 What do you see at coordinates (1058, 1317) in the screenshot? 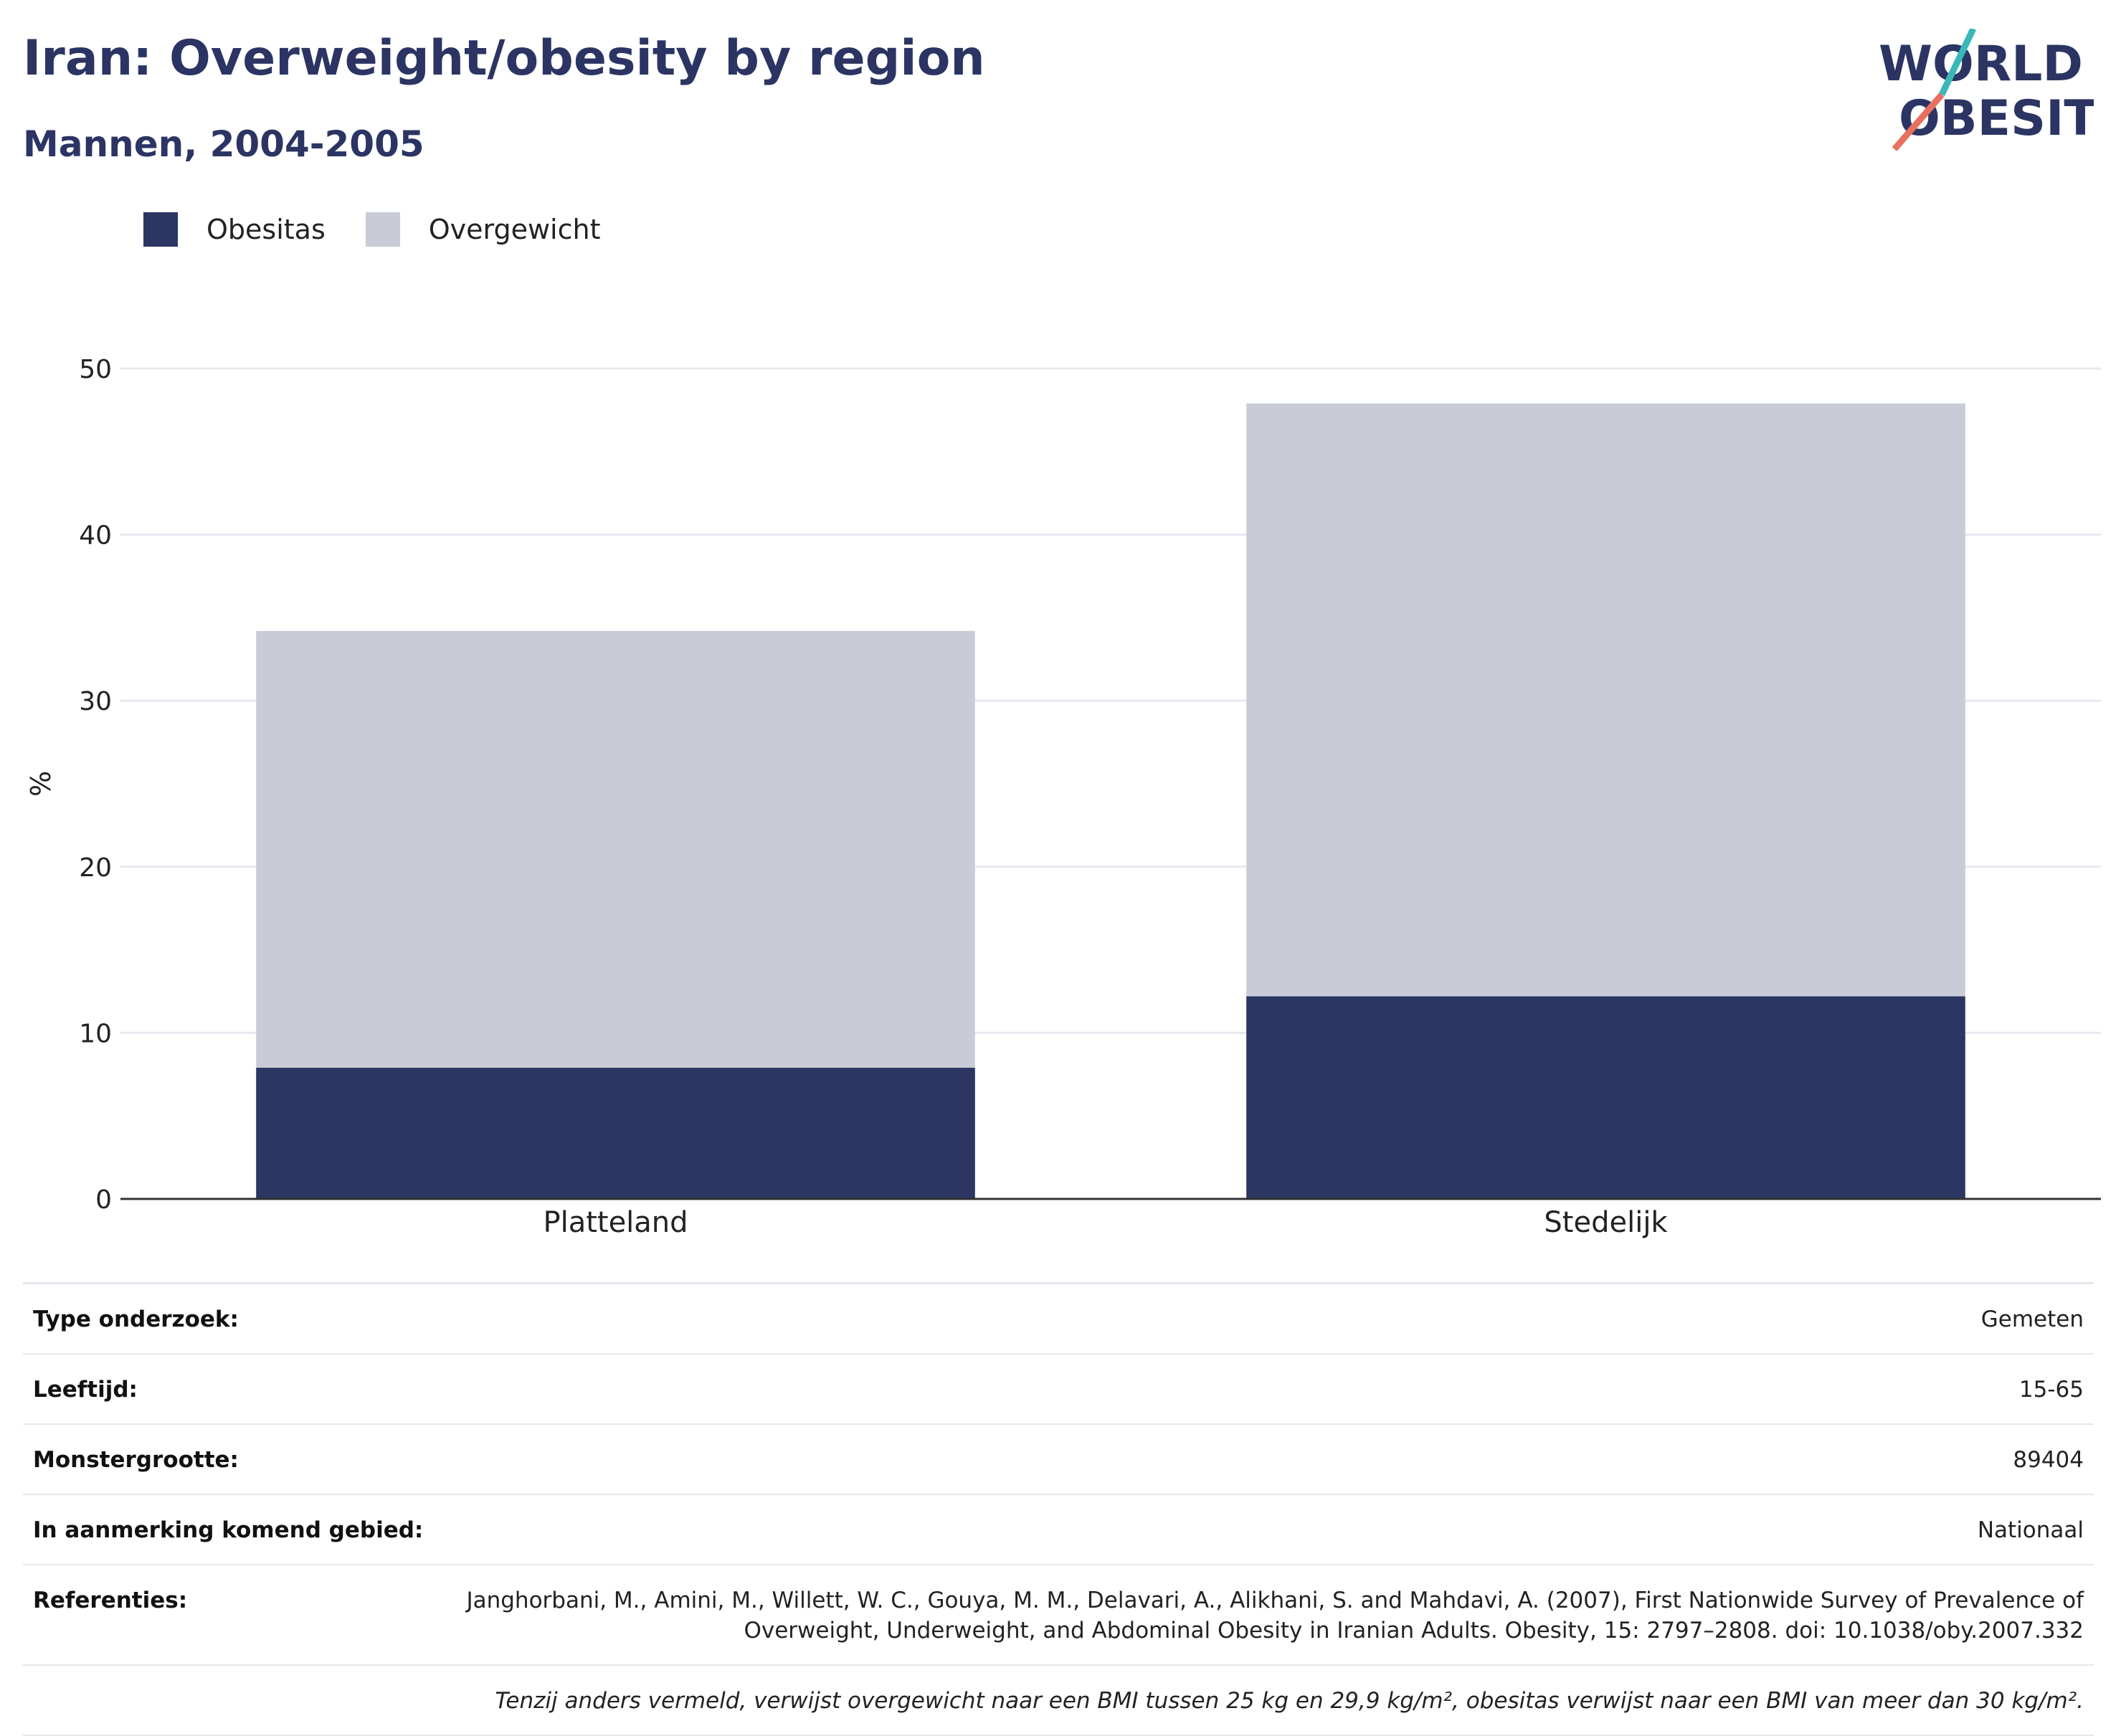
I see `meta-row-type: Type onderzoek: Gemeten` at bounding box center [1058, 1317].